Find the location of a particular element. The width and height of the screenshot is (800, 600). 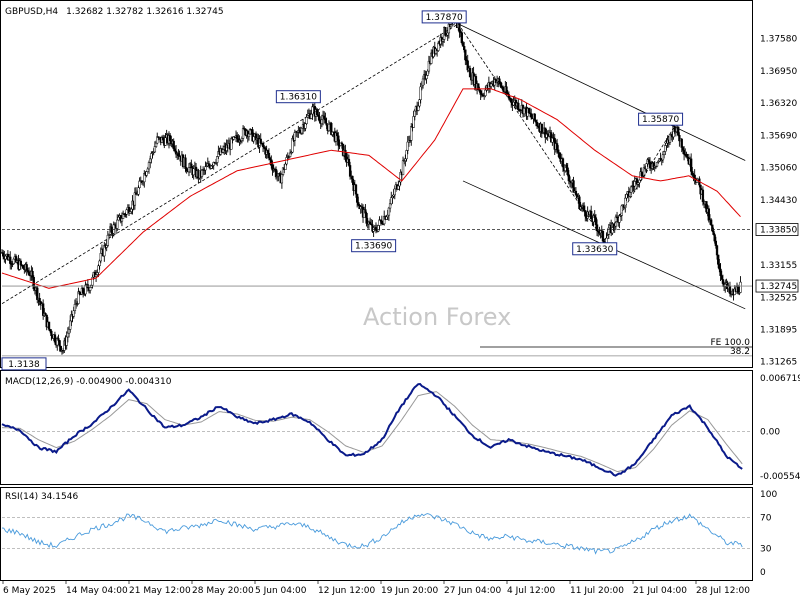

macd-main-line is located at coordinates (372, 429).